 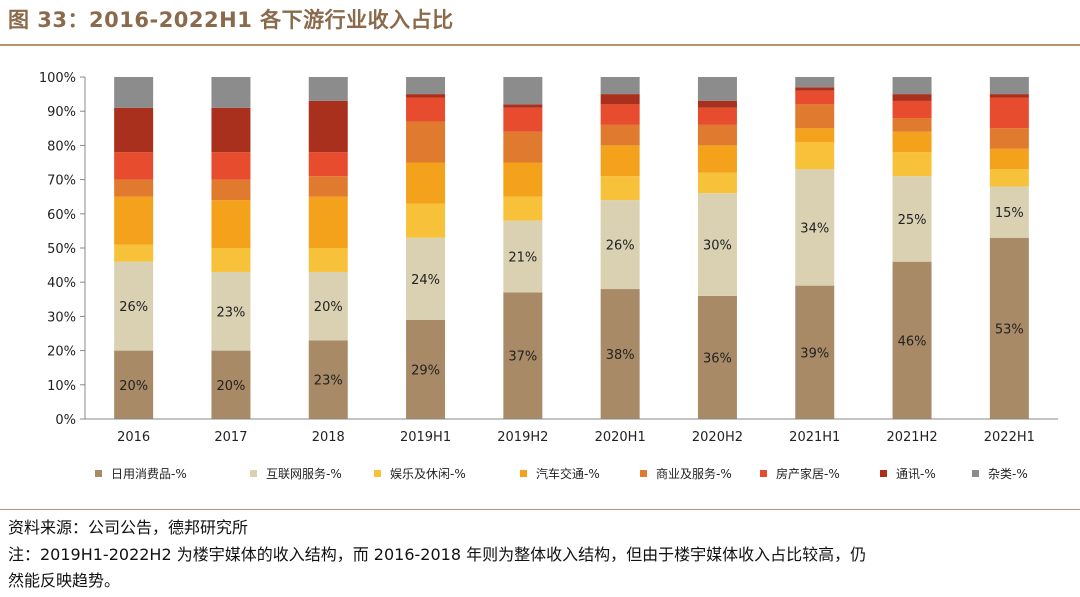 I want to click on x-tick-label: 2019H1, so click(x=425, y=437).